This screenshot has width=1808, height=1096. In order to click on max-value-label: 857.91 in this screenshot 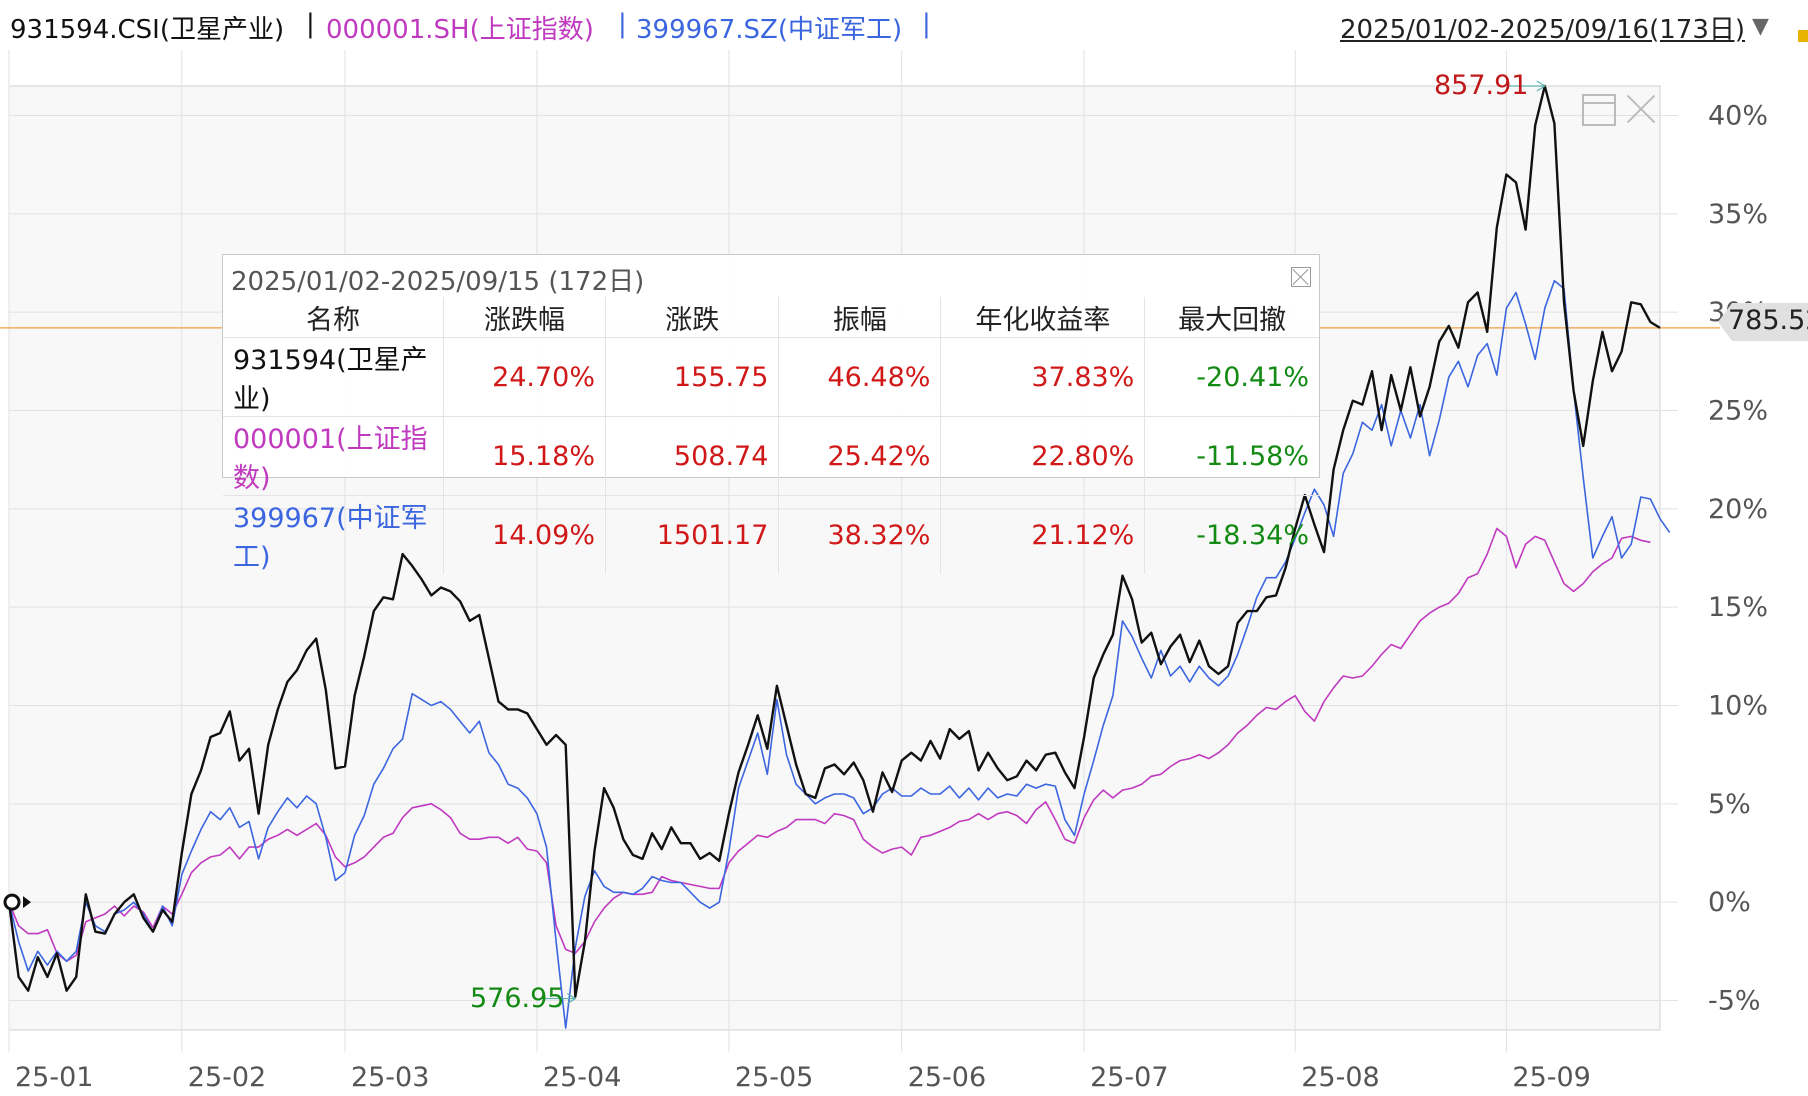, I will do `click(1481, 85)`.